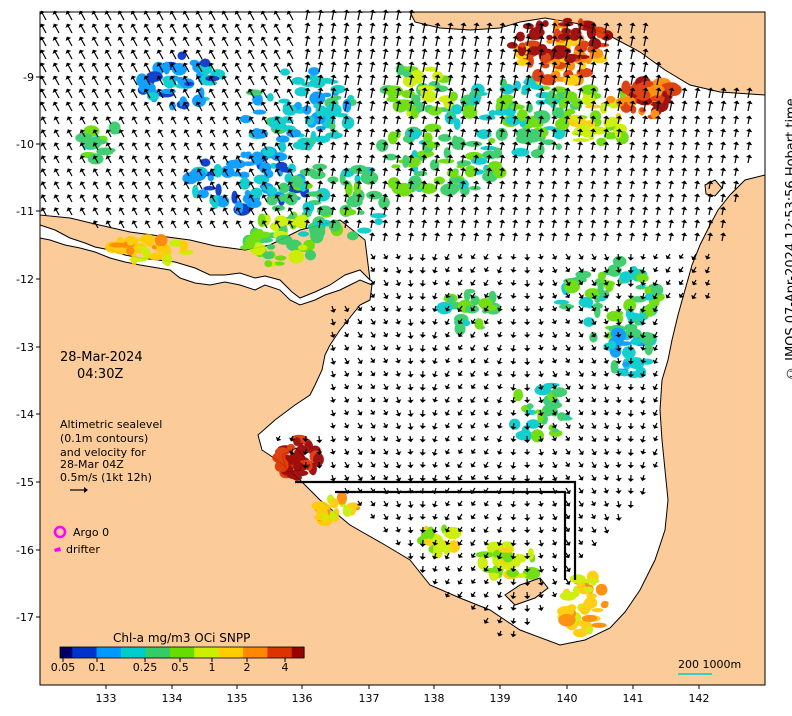 Image resolution: width=792 pixels, height=716 pixels. What do you see at coordinates (25, 144) in the screenshot?
I see `y-tick-label: -10` at bounding box center [25, 144].